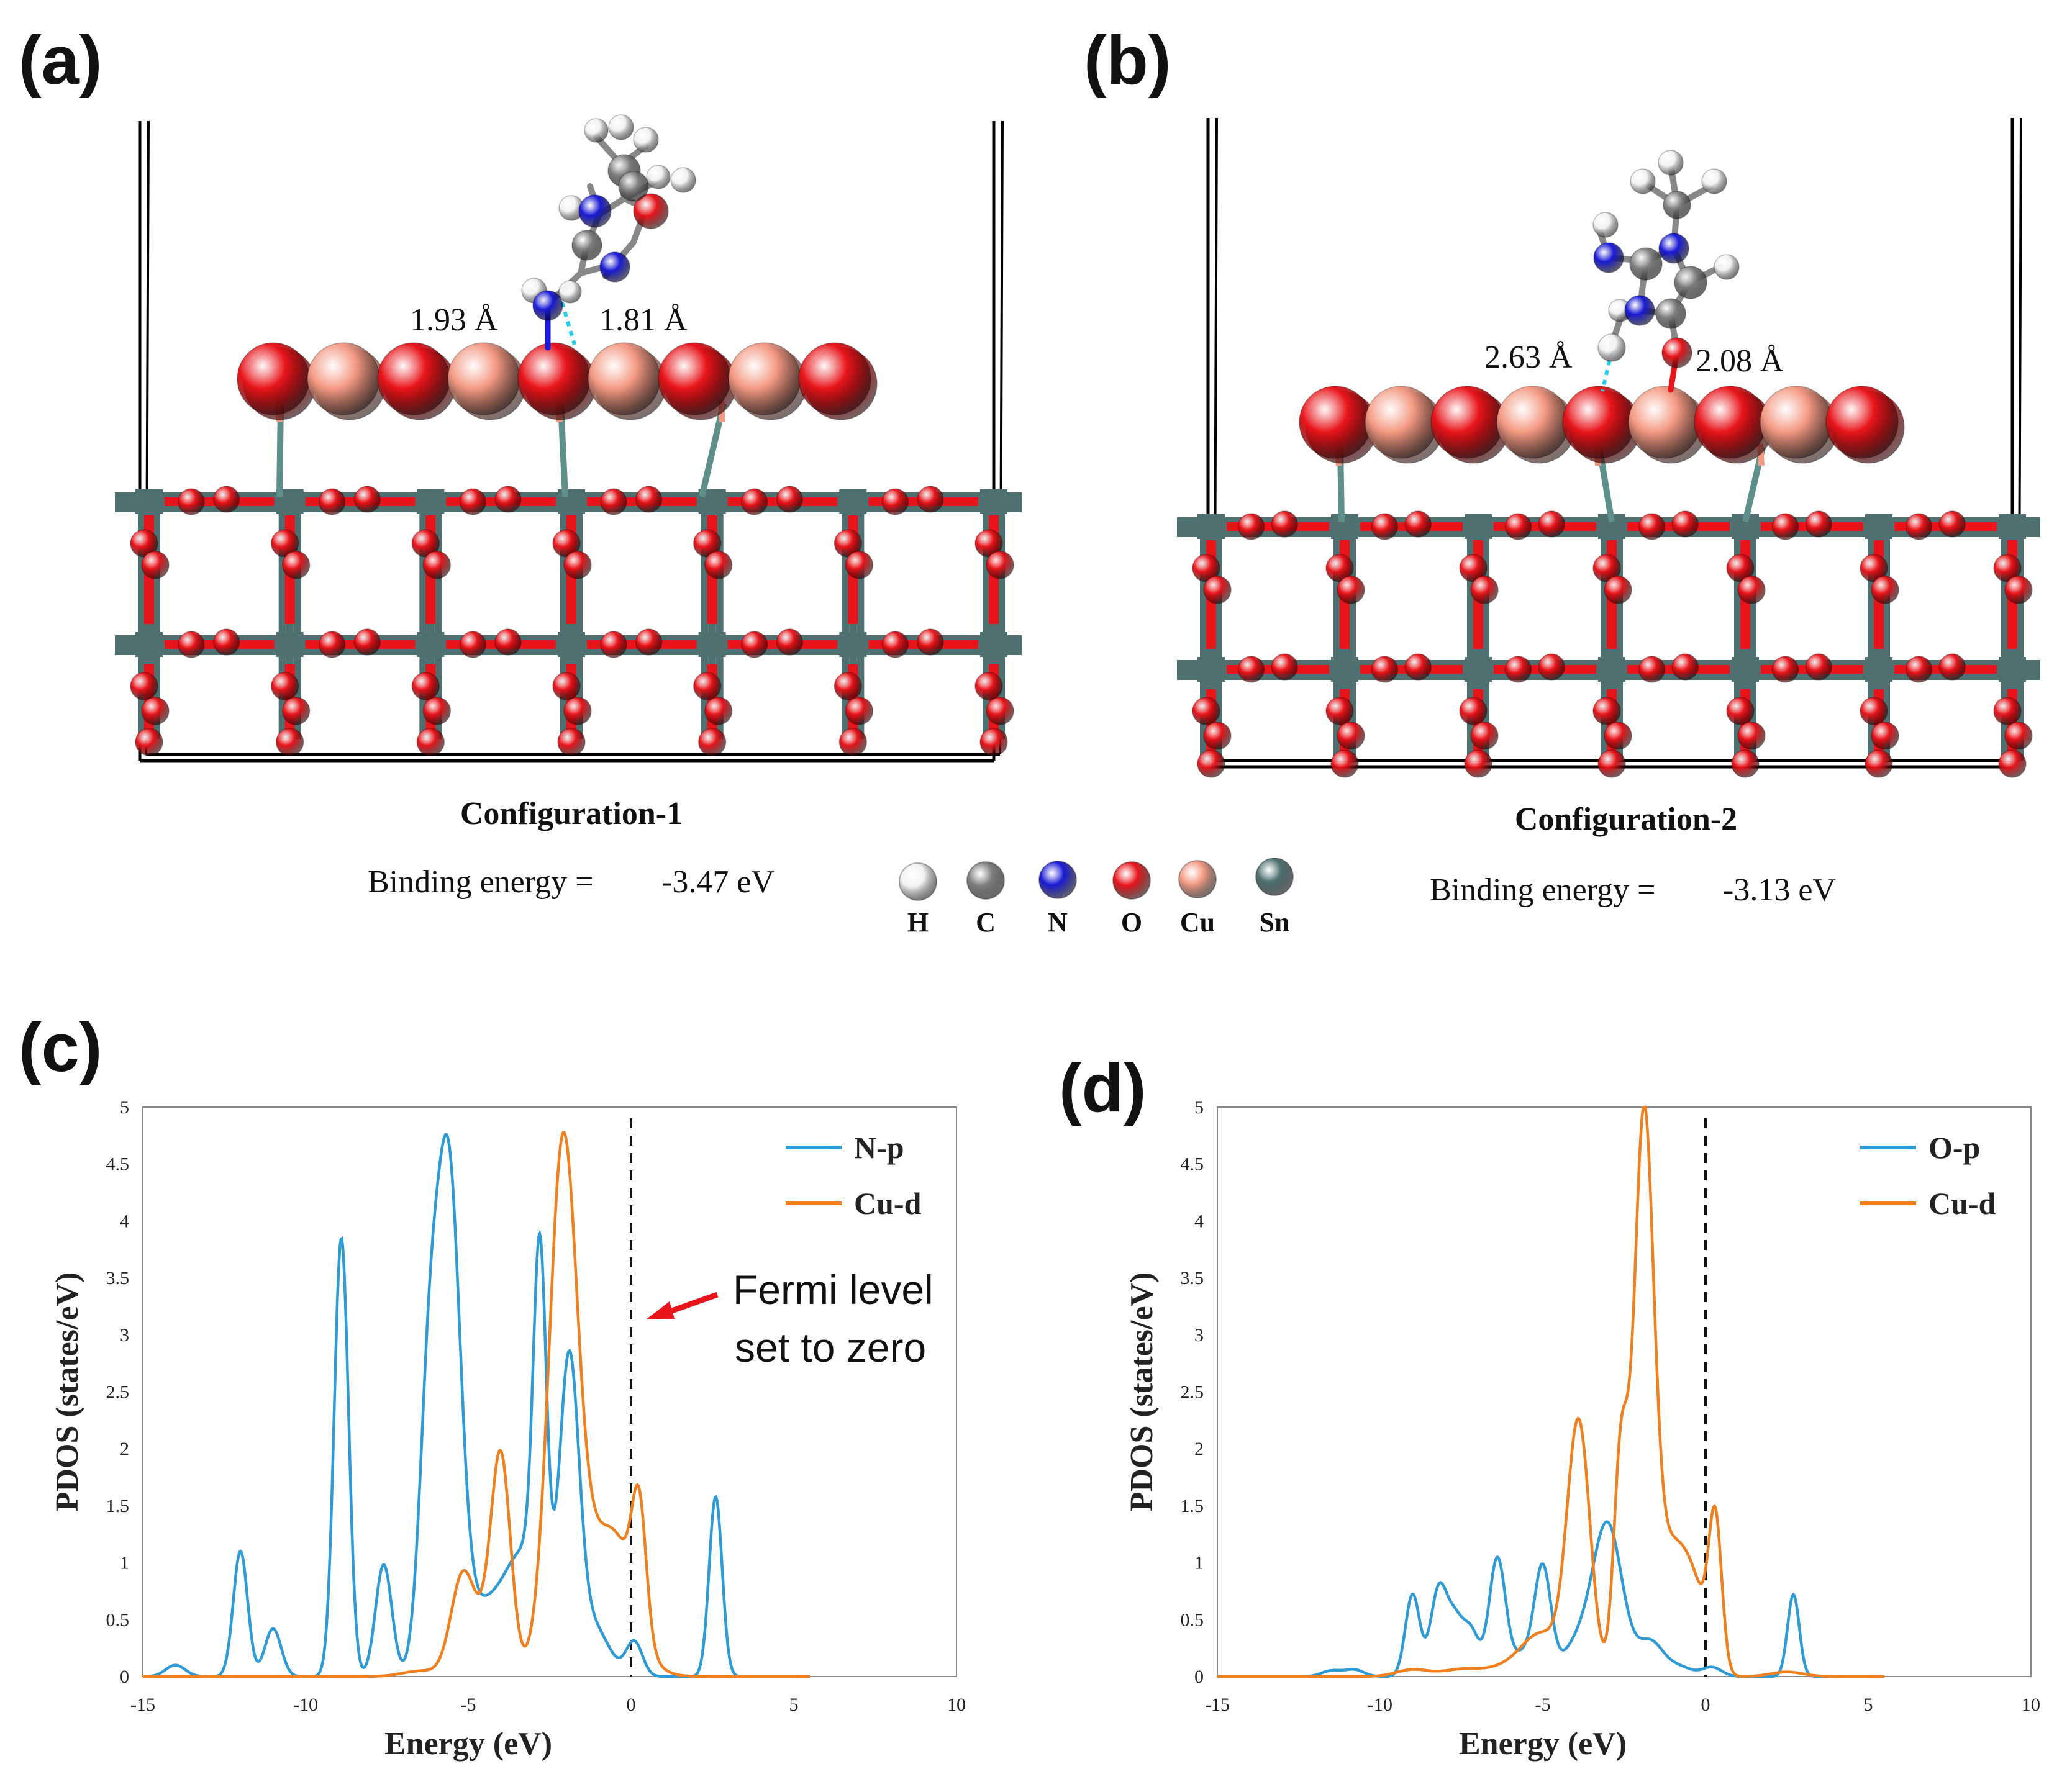  Describe the element at coordinates (1192, 1506) in the screenshot. I see `y-tick-label: 1.5` at that location.